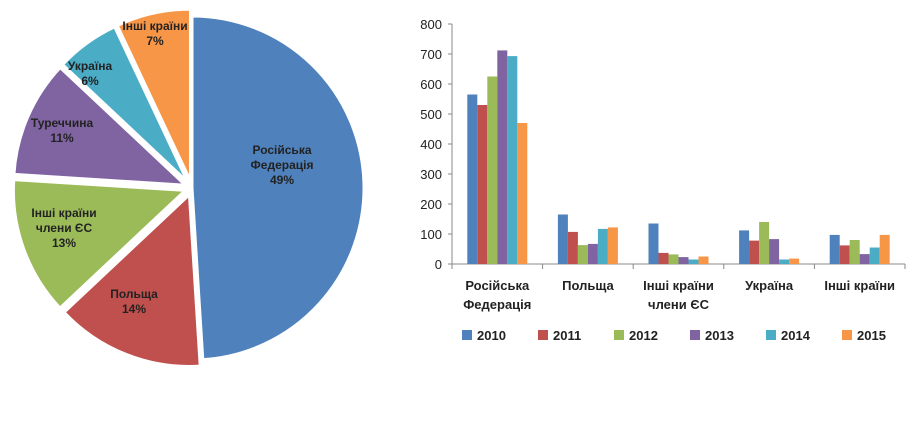 This screenshot has width=915, height=423. Describe the element at coordinates (155, 41) in the screenshot. I see `pie-slice-percent: 7%` at that location.